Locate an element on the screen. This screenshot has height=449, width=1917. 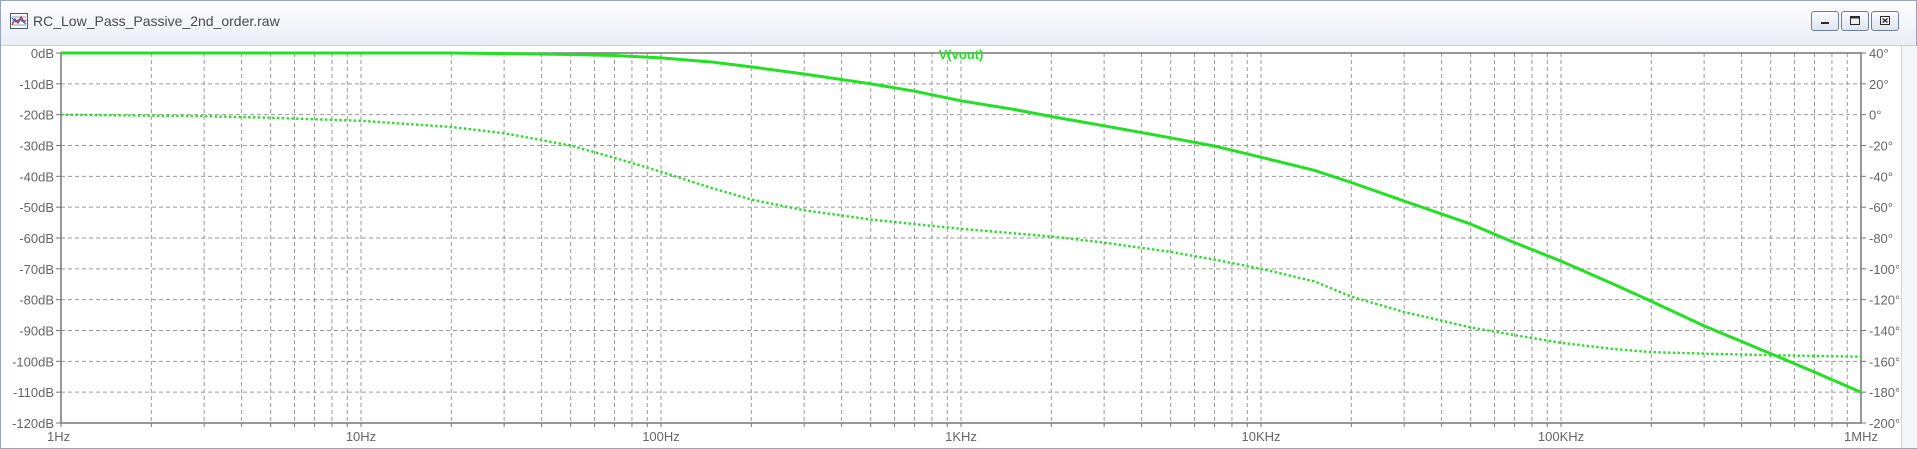
title-bar: RC_Low_Pass_Passive_2nd_order.raw is located at coordinates (958, 23).